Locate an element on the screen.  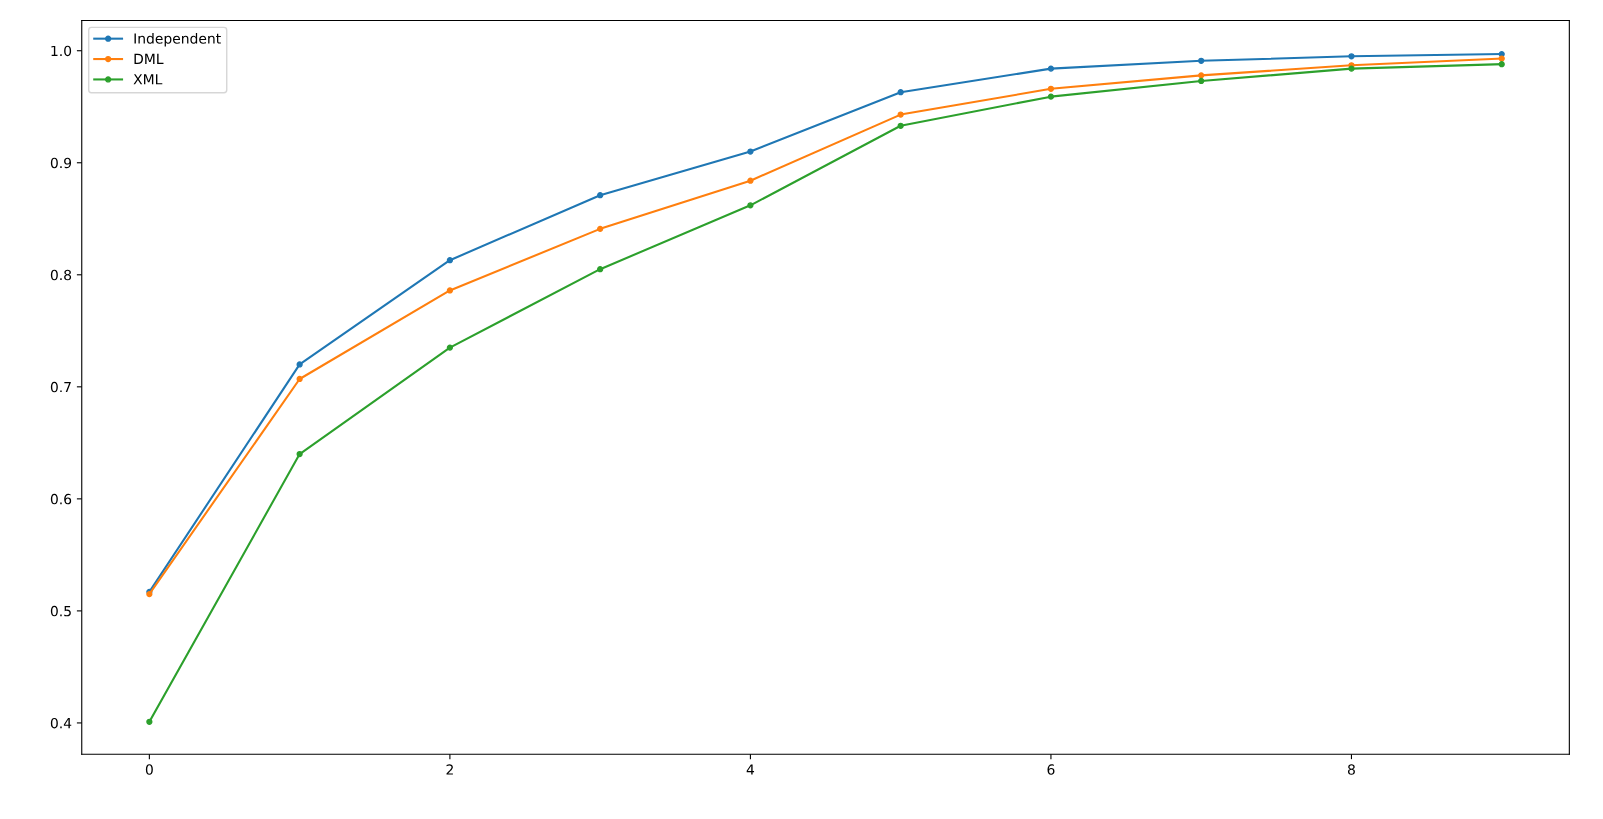
x-tick-label: 6 is located at coordinates (1051, 769).